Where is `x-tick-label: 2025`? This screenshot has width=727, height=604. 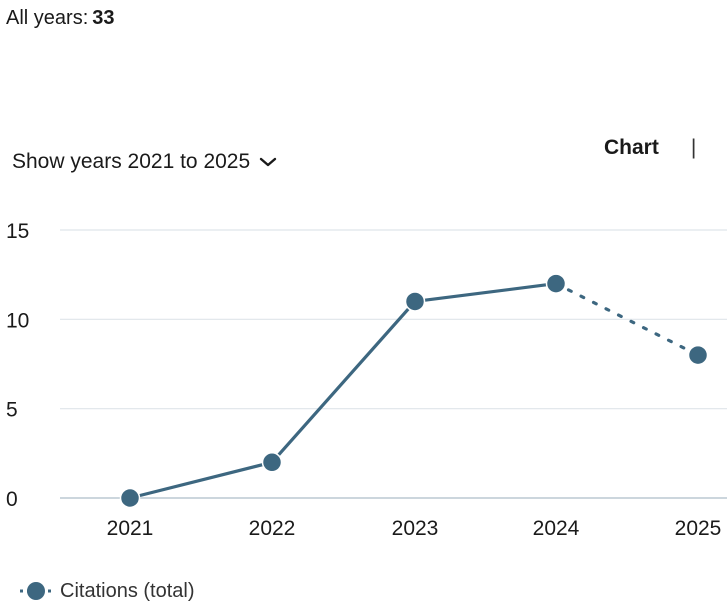
x-tick-label: 2025 is located at coordinates (698, 528).